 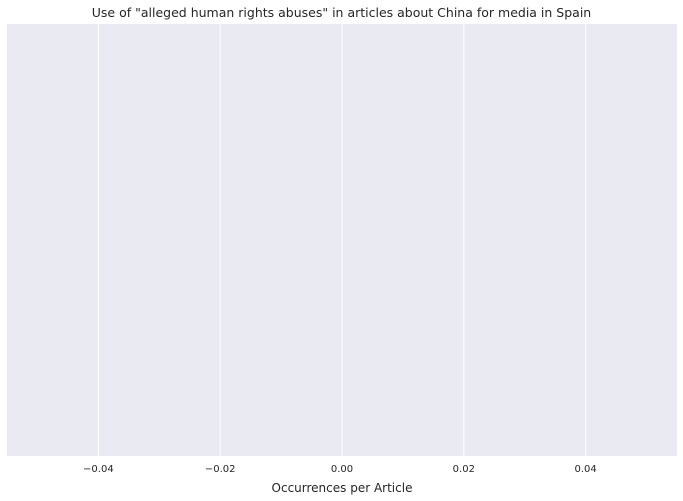 I want to click on x-tick-label: 0.00, so click(x=342, y=469).